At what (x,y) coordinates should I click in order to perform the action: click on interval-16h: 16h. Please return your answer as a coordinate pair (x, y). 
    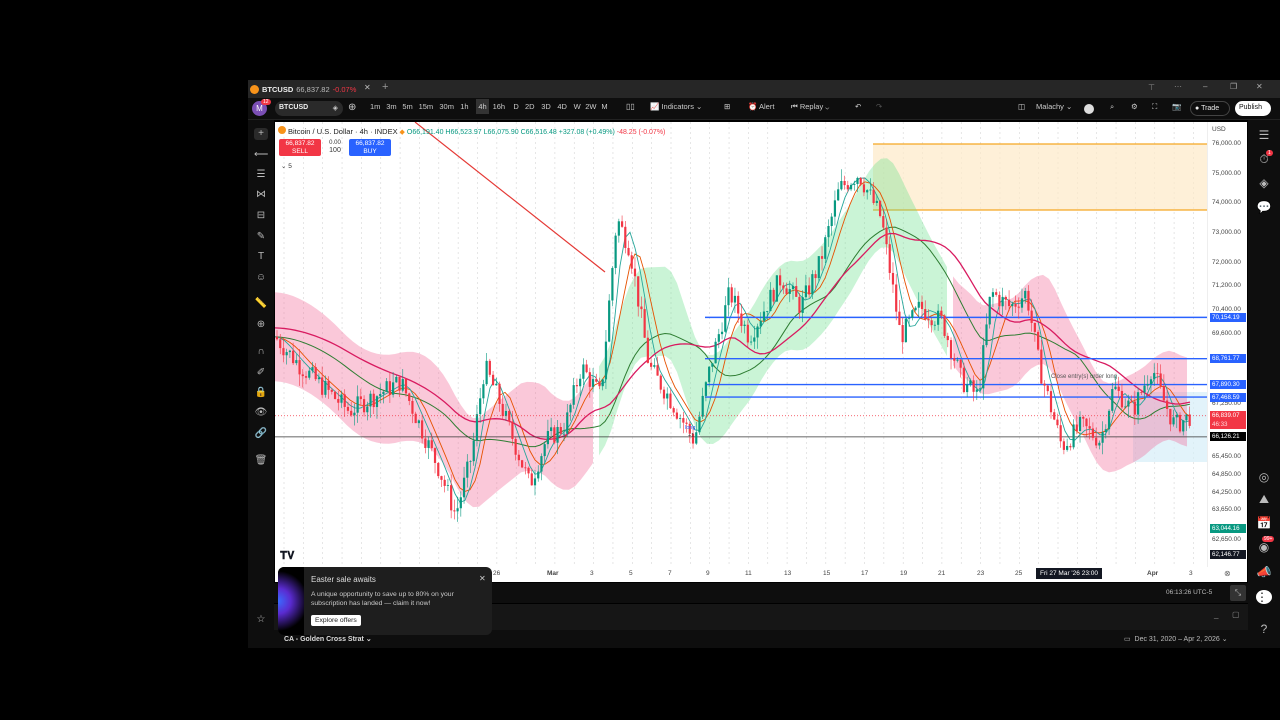
    Looking at the image, I should click on (499, 106).